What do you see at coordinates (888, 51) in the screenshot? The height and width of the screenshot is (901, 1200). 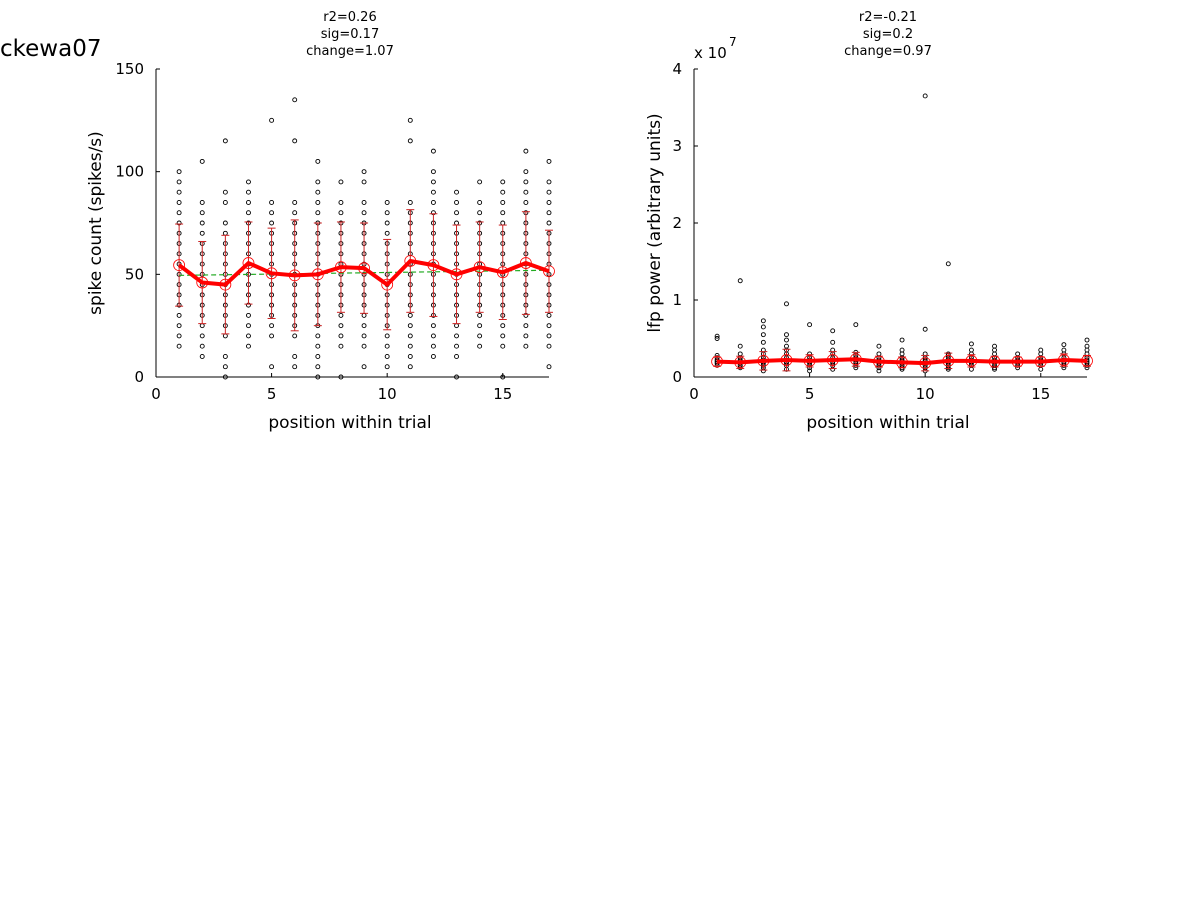 I see `chart-title-line-3: change=0.97` at bounding box center [888, 51].